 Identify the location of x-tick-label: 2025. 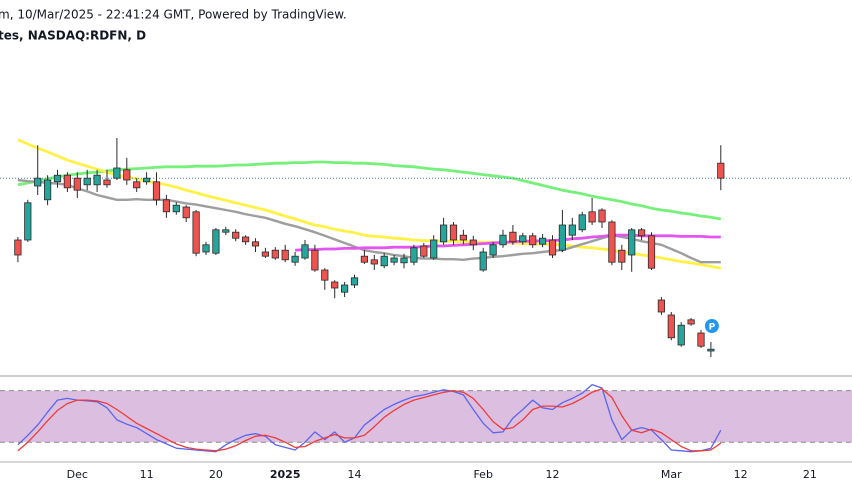
(285, 474).